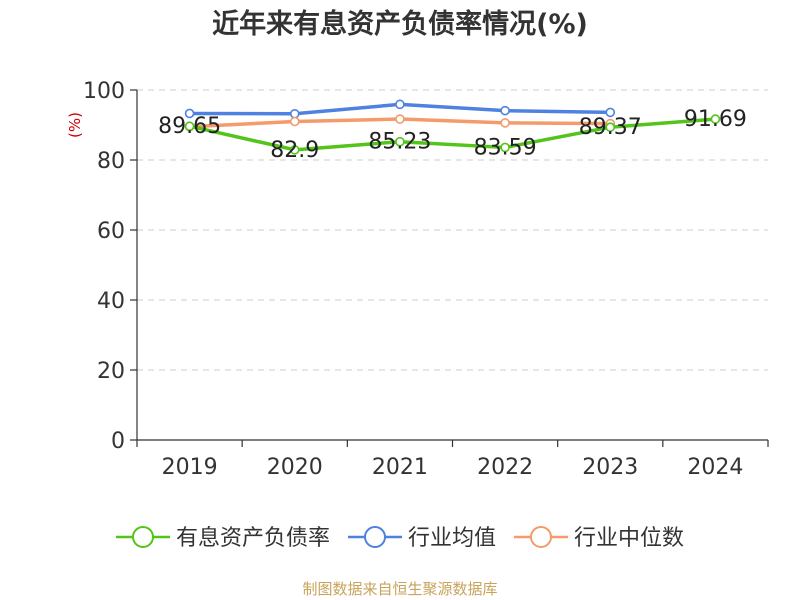 Image resolution: width=800 pixels, height=600 pixels. I want to click on series-layer, so click(452, 127).